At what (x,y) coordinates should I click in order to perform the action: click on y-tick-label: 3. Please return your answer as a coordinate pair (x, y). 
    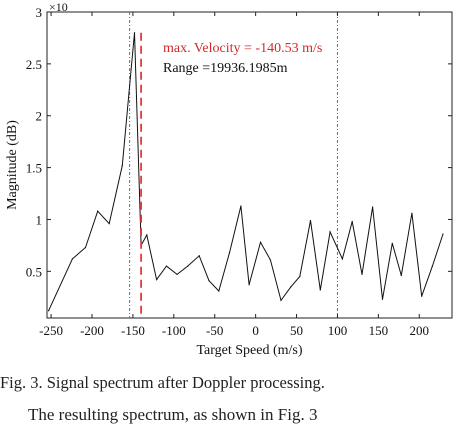
    Looking at the image, I should click on (39, 12).